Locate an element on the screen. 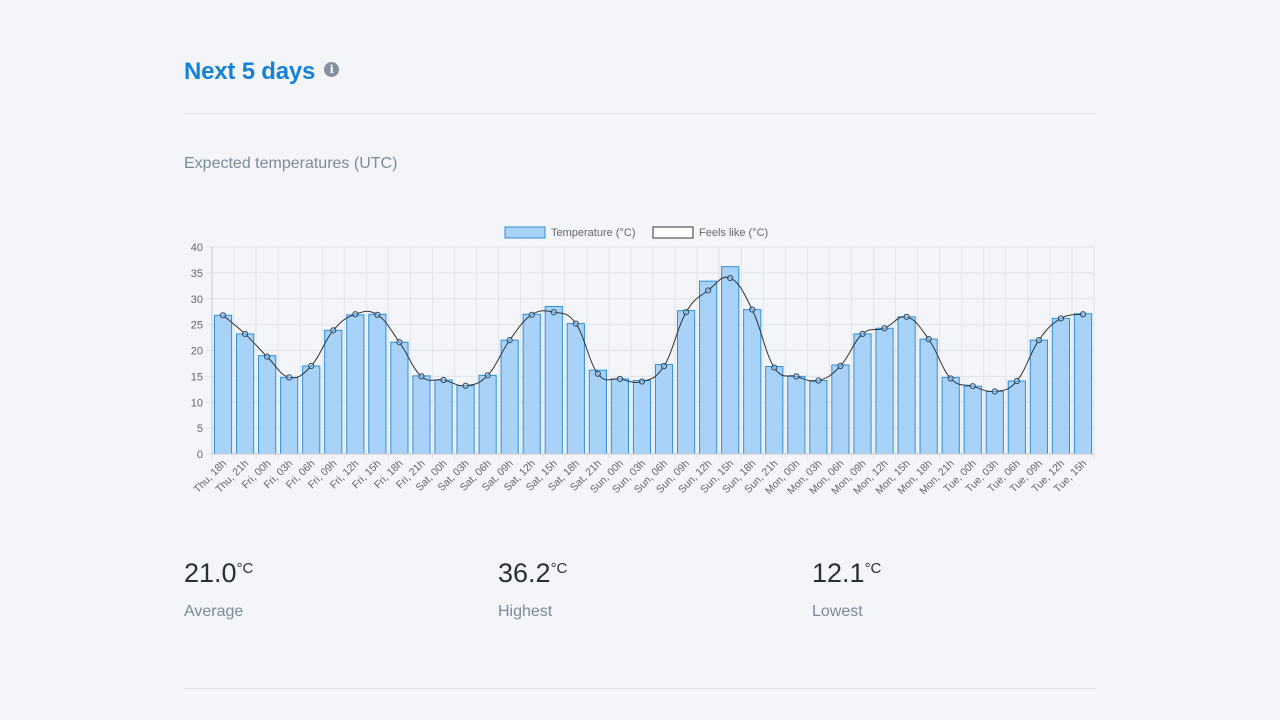  y-tick-label: 25 is located at coordinates (197, 326).